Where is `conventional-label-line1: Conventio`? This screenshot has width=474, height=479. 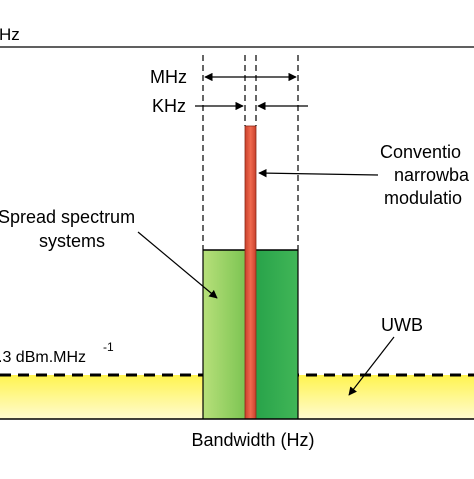
conventional-label-line1: Conventio is located at coordinates (420, 152).